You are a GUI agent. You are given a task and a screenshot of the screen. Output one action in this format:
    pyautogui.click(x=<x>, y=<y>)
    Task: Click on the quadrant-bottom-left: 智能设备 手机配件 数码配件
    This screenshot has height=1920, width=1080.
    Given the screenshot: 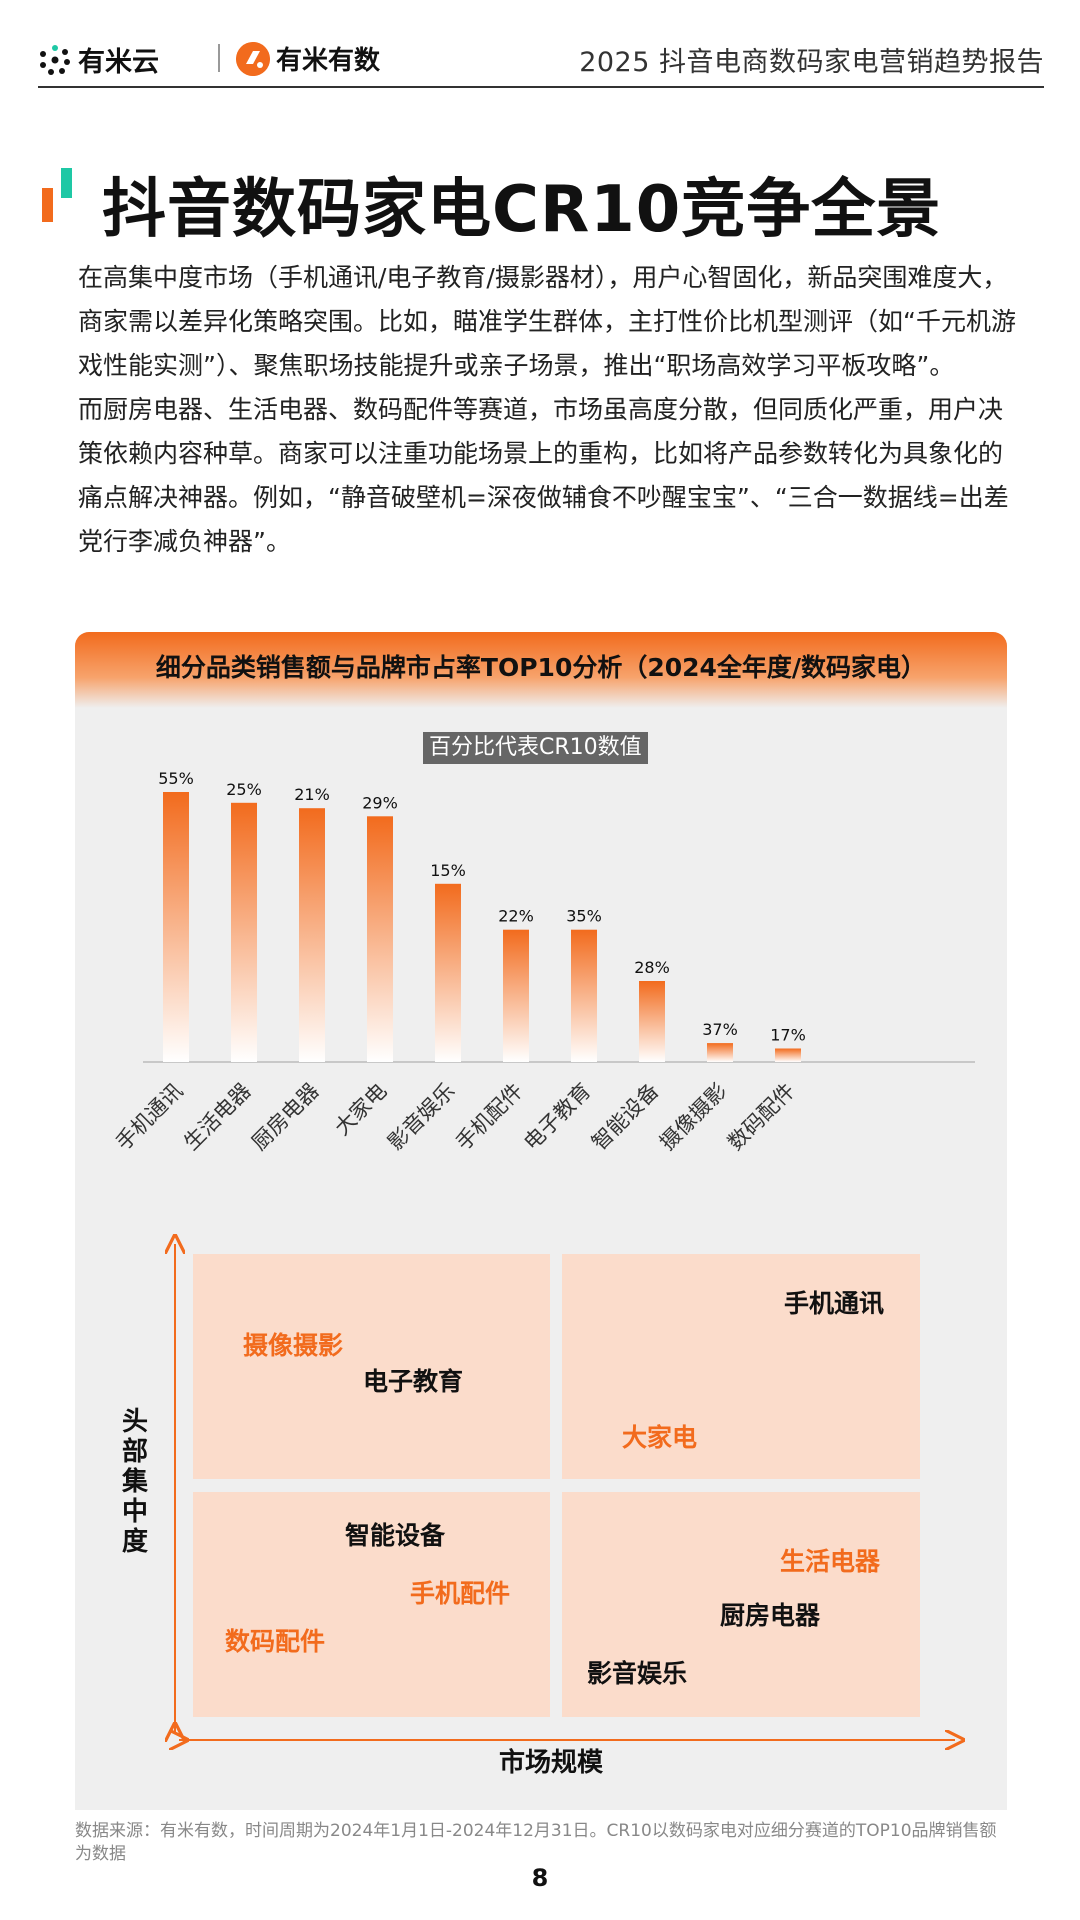 What is the action you would take?
    pyautogui.click(x=371, y=1604)
    